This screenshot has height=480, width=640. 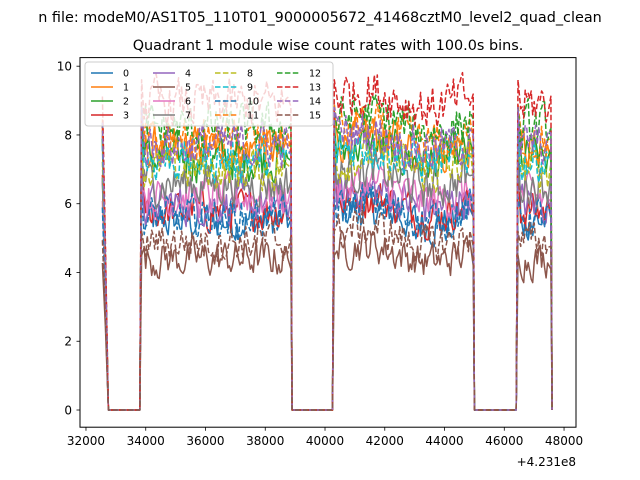 I want to click on y-tick-label: 10, so click(x=64, y=66).